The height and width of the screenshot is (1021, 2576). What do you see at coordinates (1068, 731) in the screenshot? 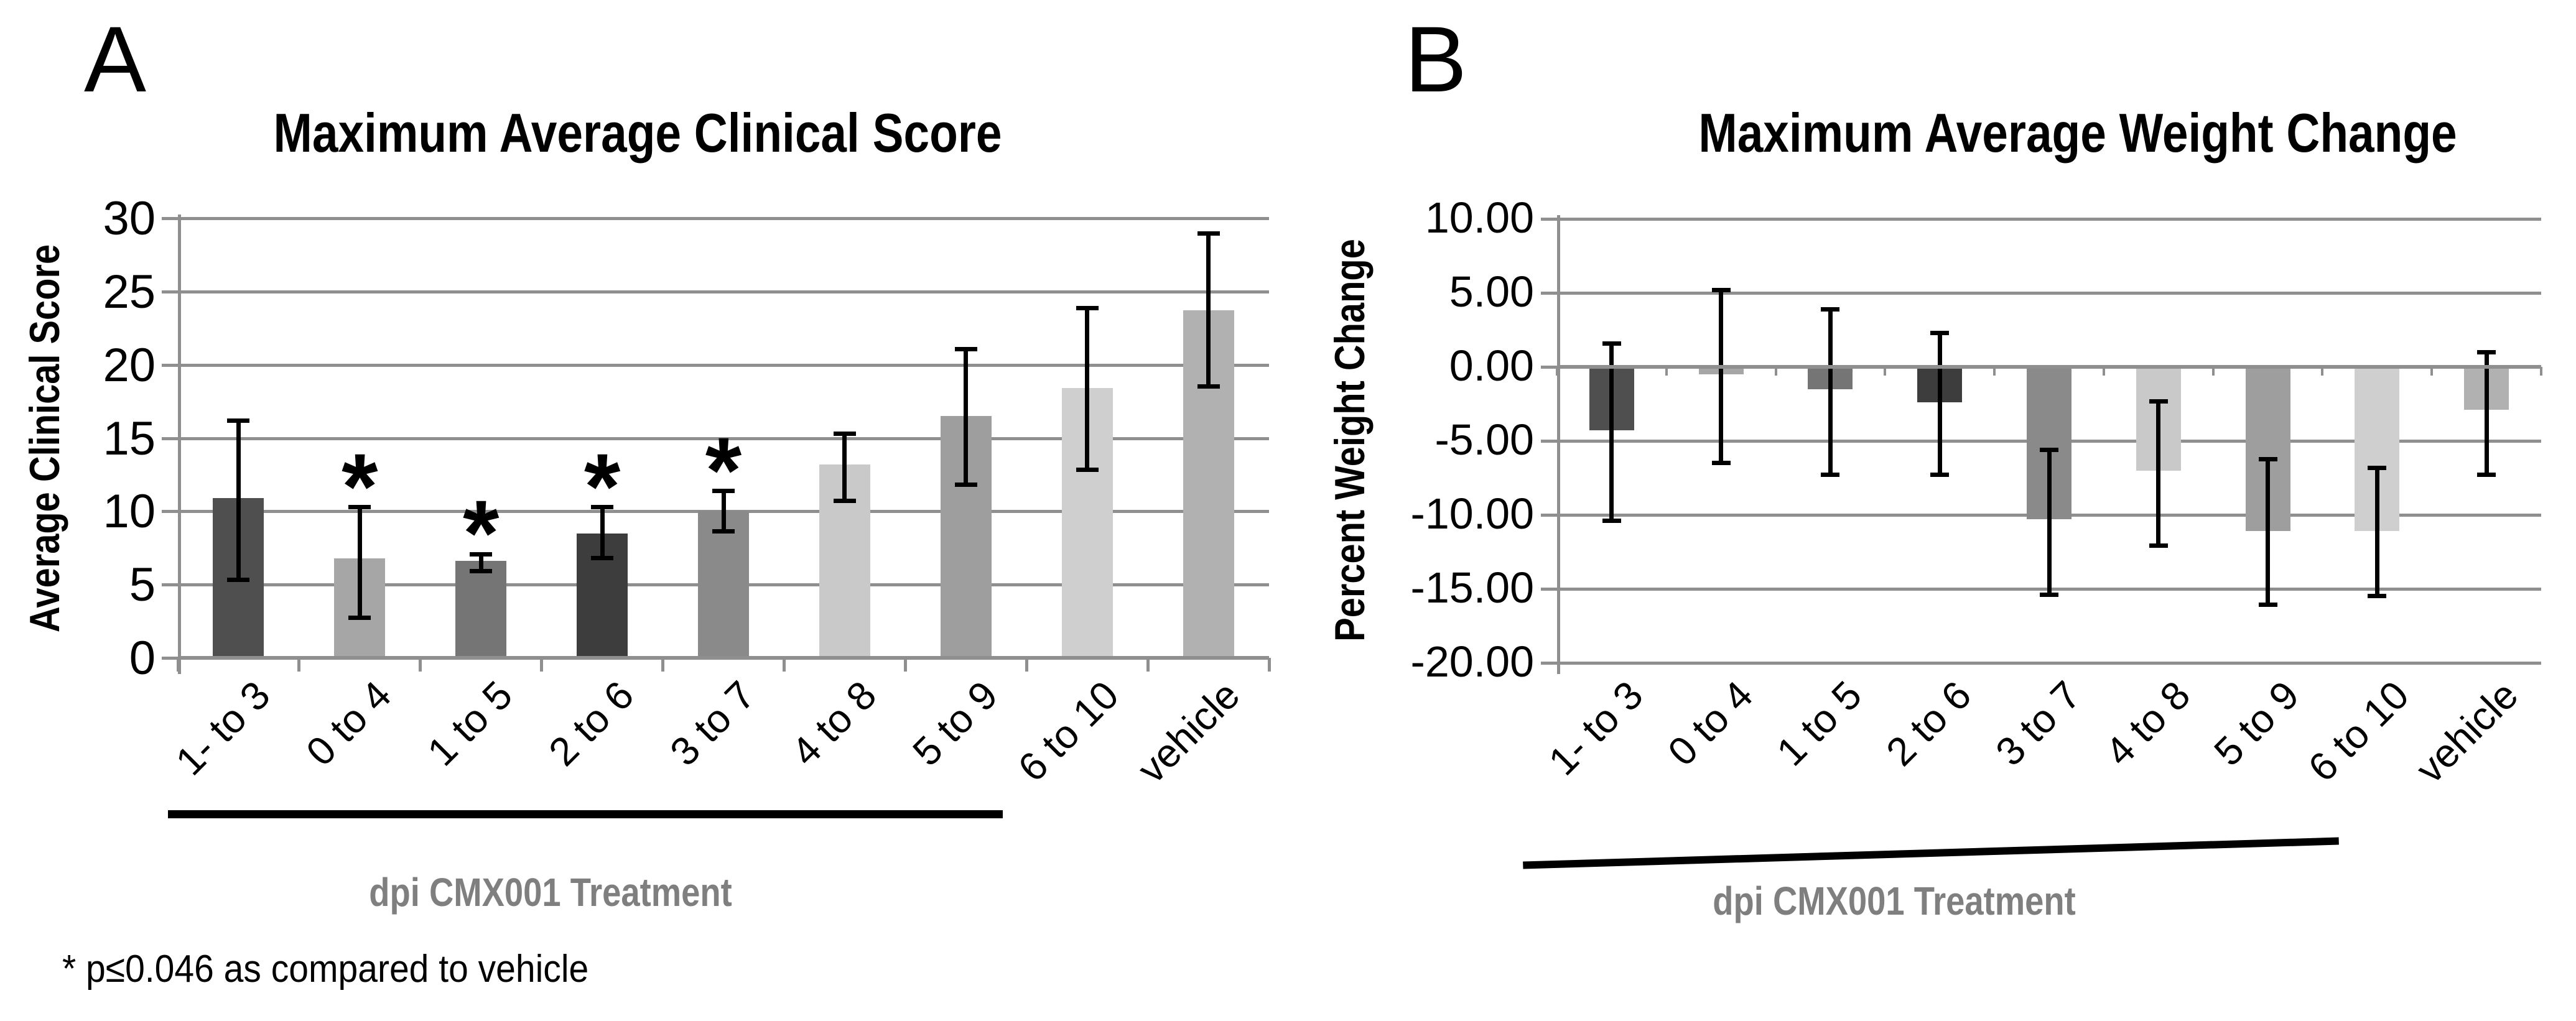
I see `x-category-label: 6 to 10` at bounding box center [1068, 731].